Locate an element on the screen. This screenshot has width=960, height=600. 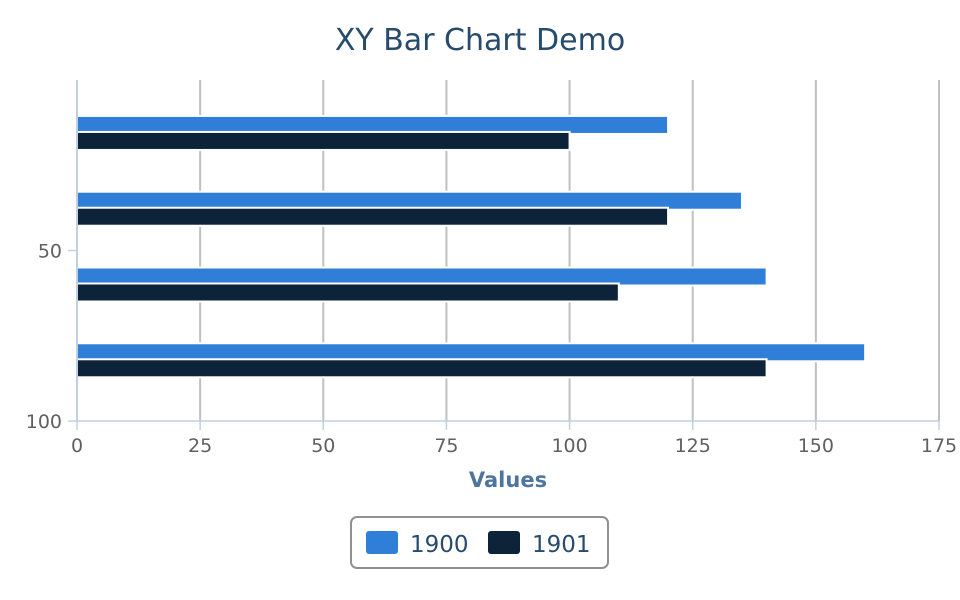
chart-title: XY Bar Chart Demo is located at coordinates (480, 40).